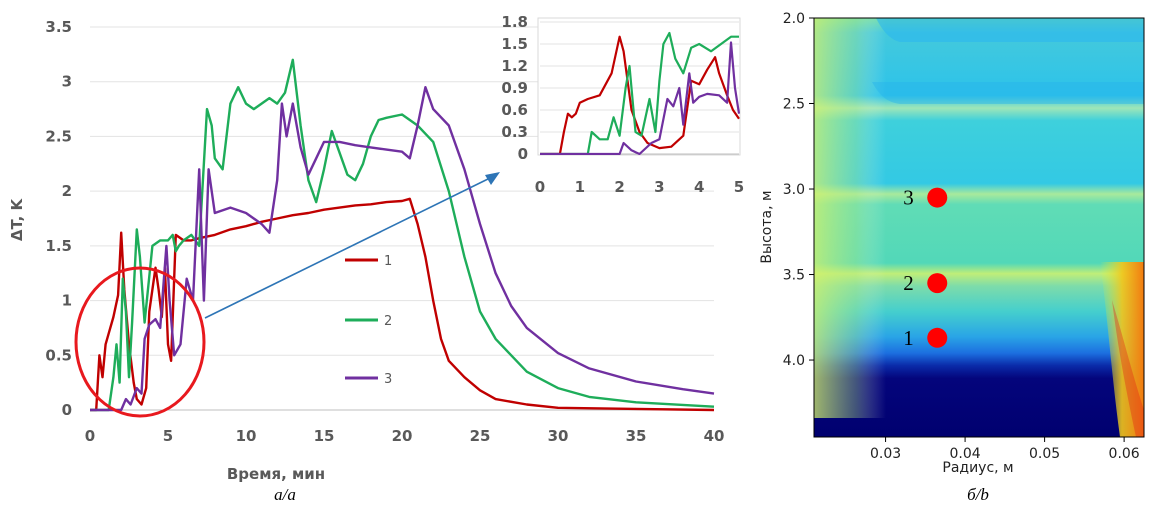 The width and height of the screenshot is (1155, 509). What do you see at coordinates (514, 110) in the screenshot?
I see `inset-y-tick-label: 0.6` at bounding box center [514, 110].